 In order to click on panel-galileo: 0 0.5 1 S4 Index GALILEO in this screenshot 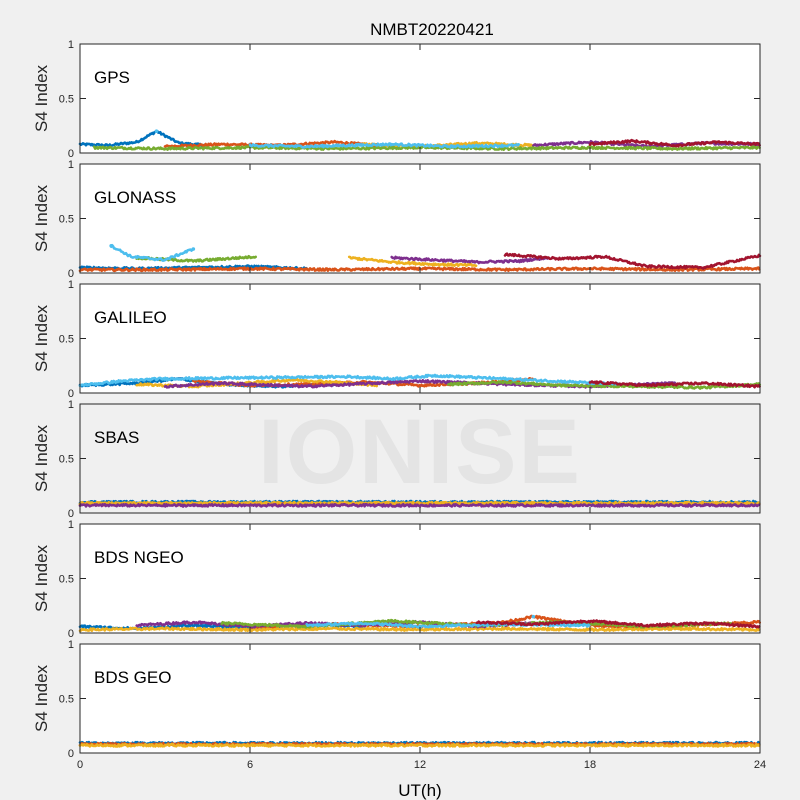, I will do `click(397, 339)`.